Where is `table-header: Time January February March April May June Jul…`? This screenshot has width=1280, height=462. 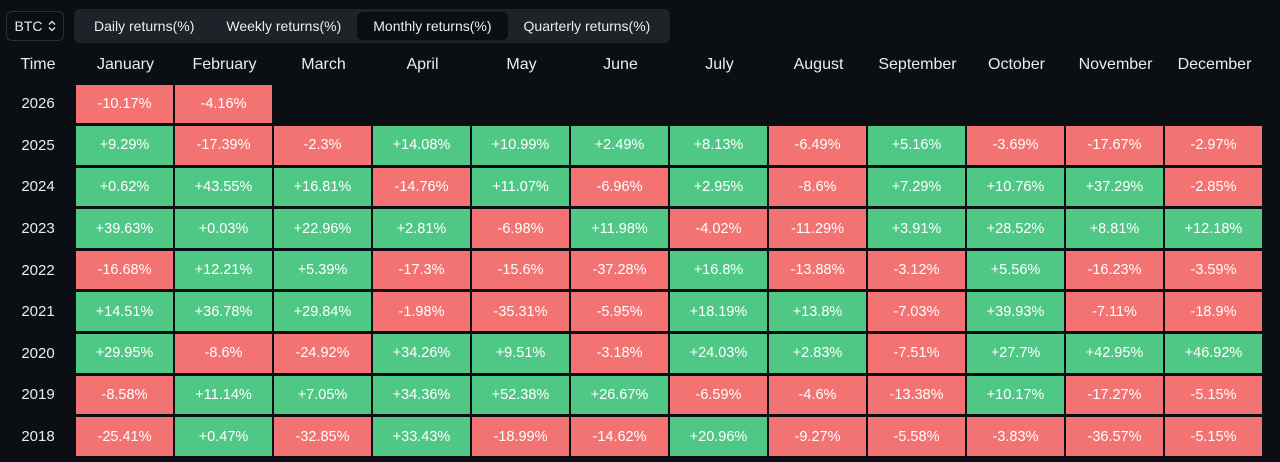 table-header: Time January February March April May June Jul… is located at coordinates (632, 65).